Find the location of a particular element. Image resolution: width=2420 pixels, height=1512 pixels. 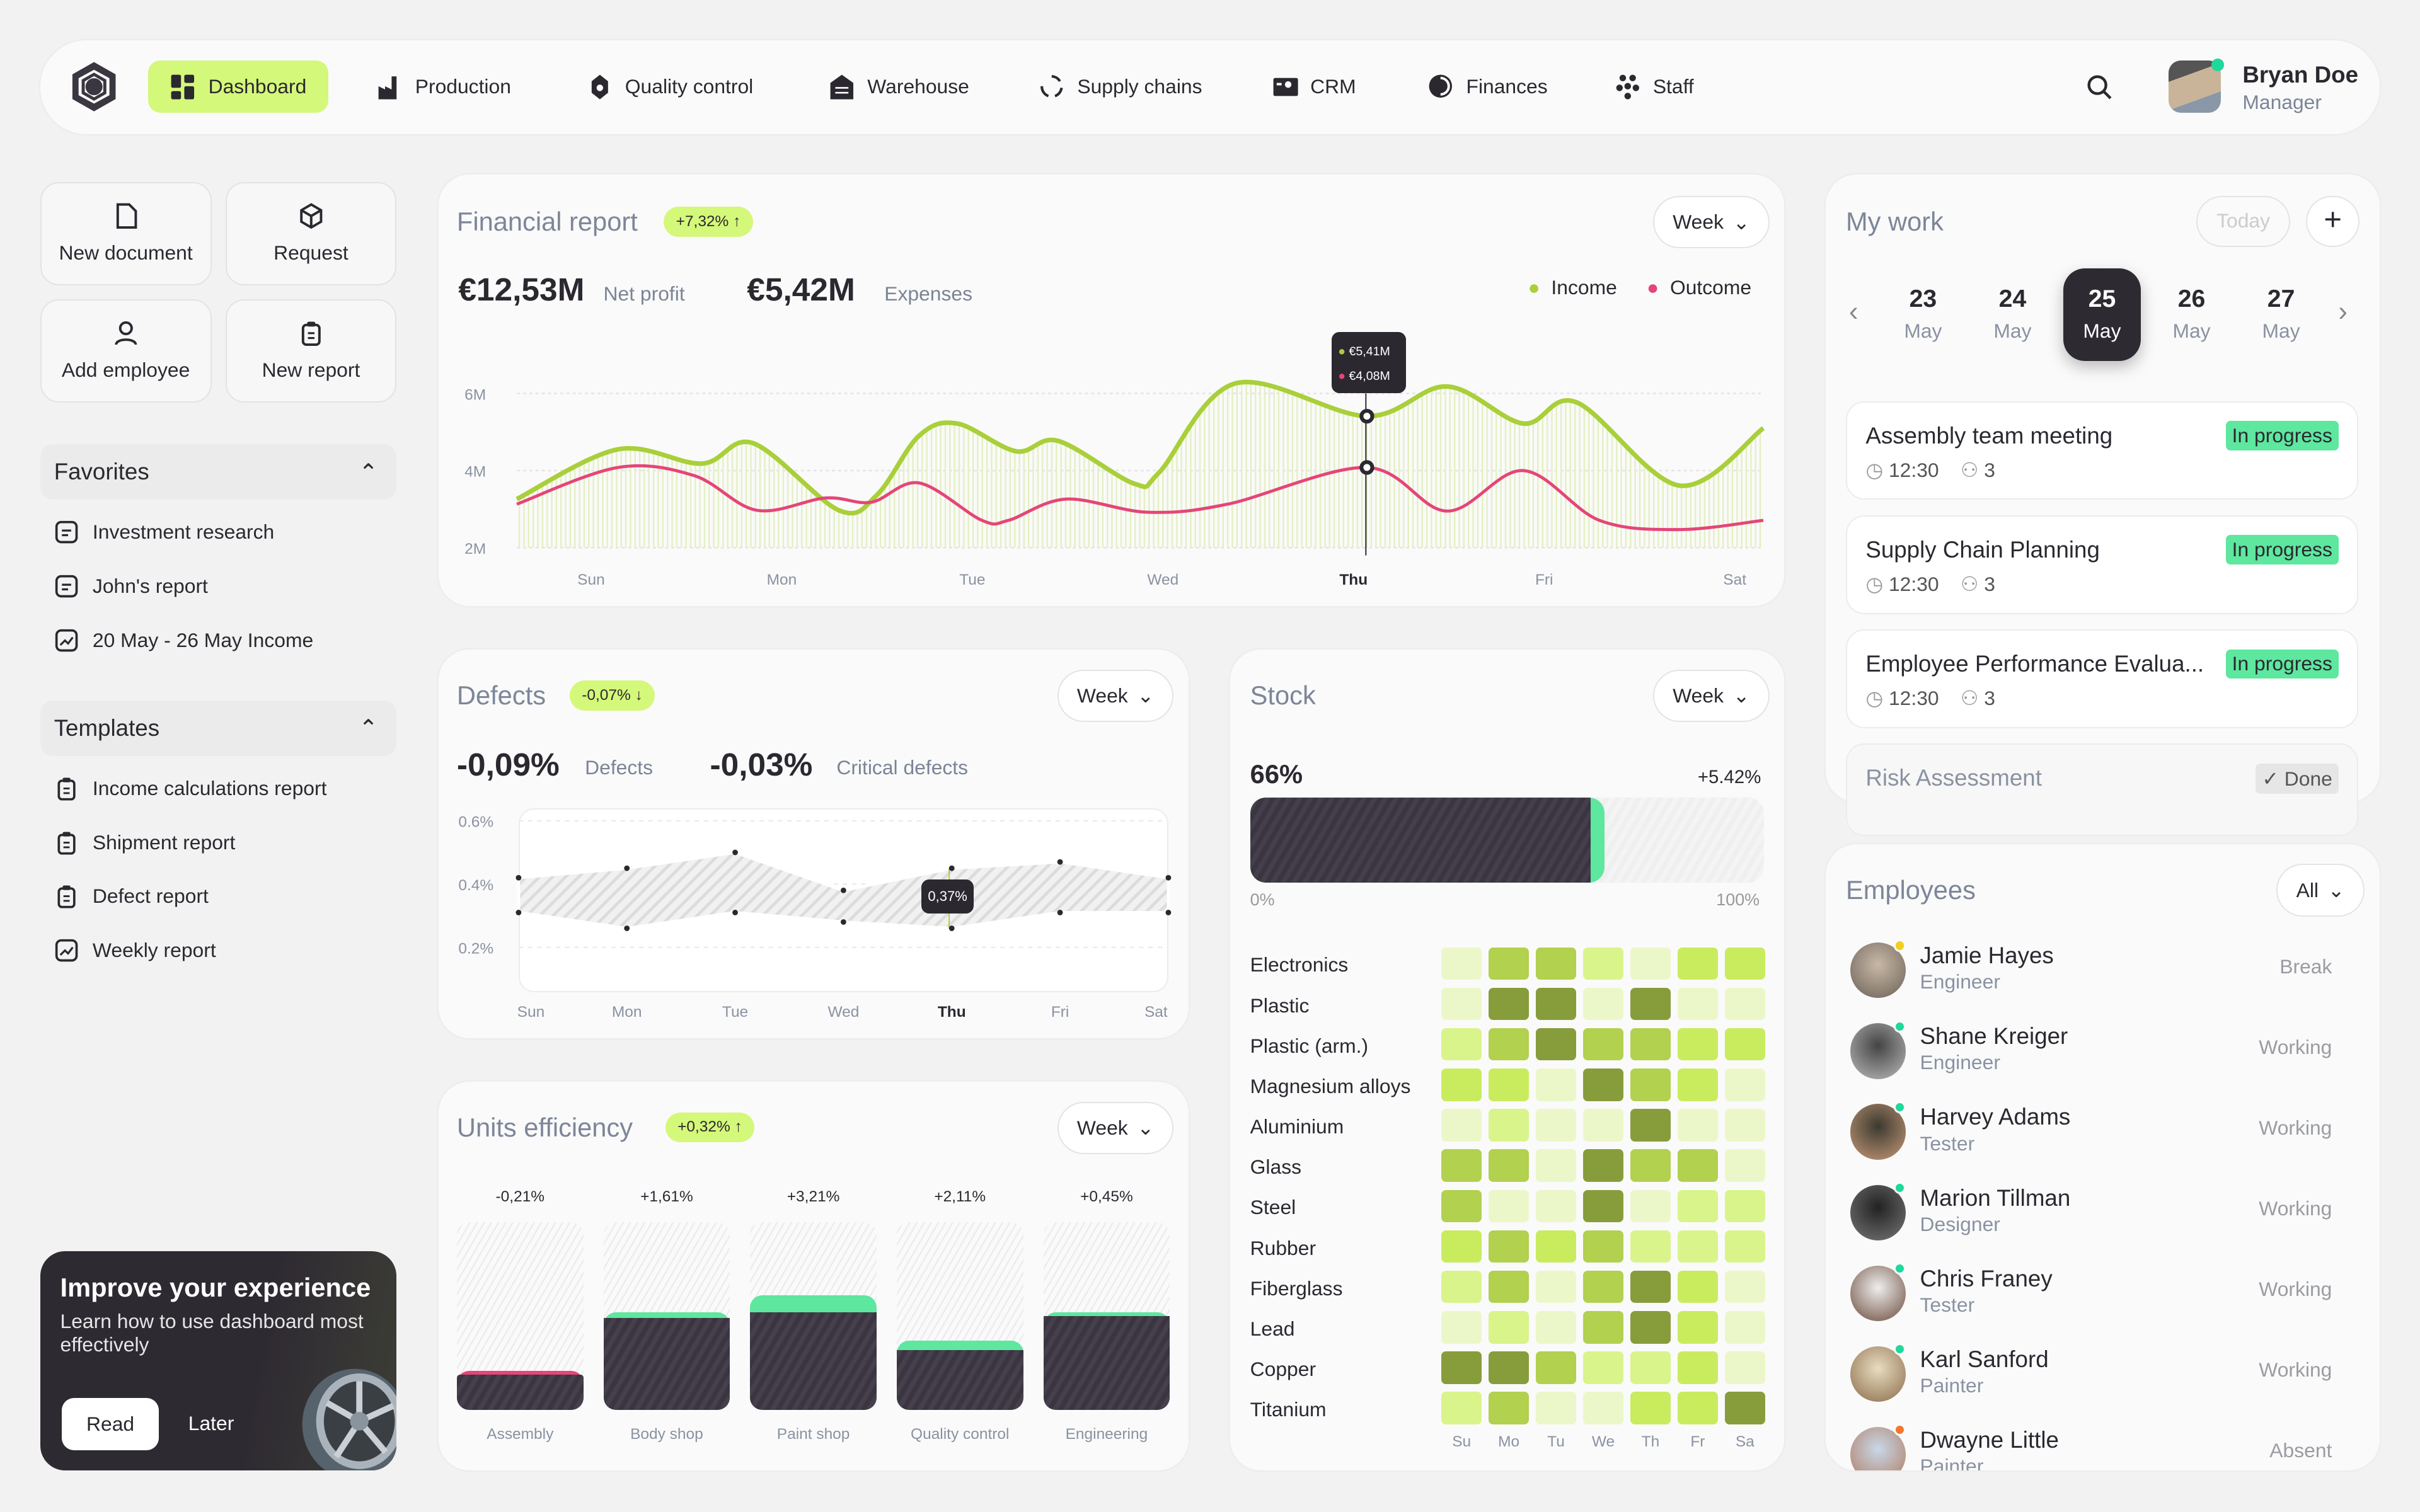

favorites-header: Favorites ⌃ is located at coordinates (218, 472).